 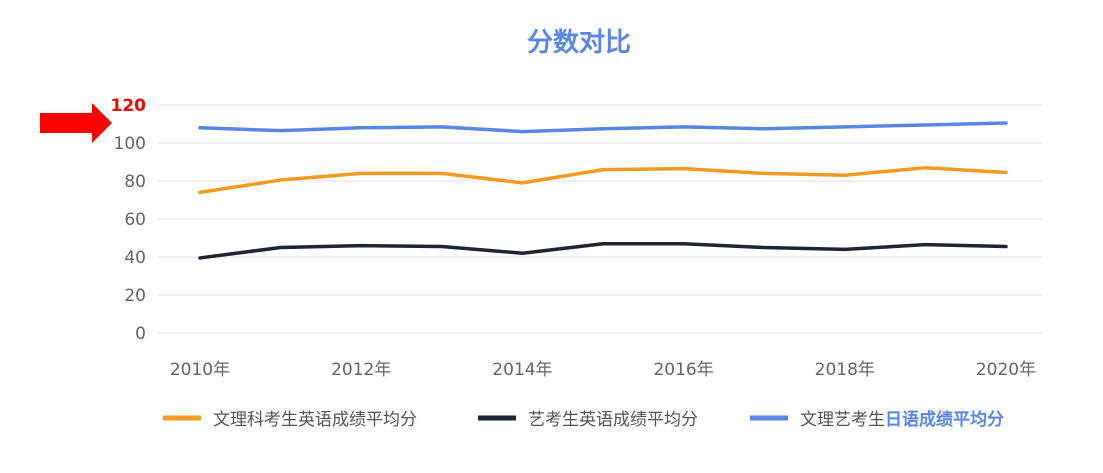 I want to click on legend-label: 艺考生英语成绩平均分, so click(x=613, y=420).